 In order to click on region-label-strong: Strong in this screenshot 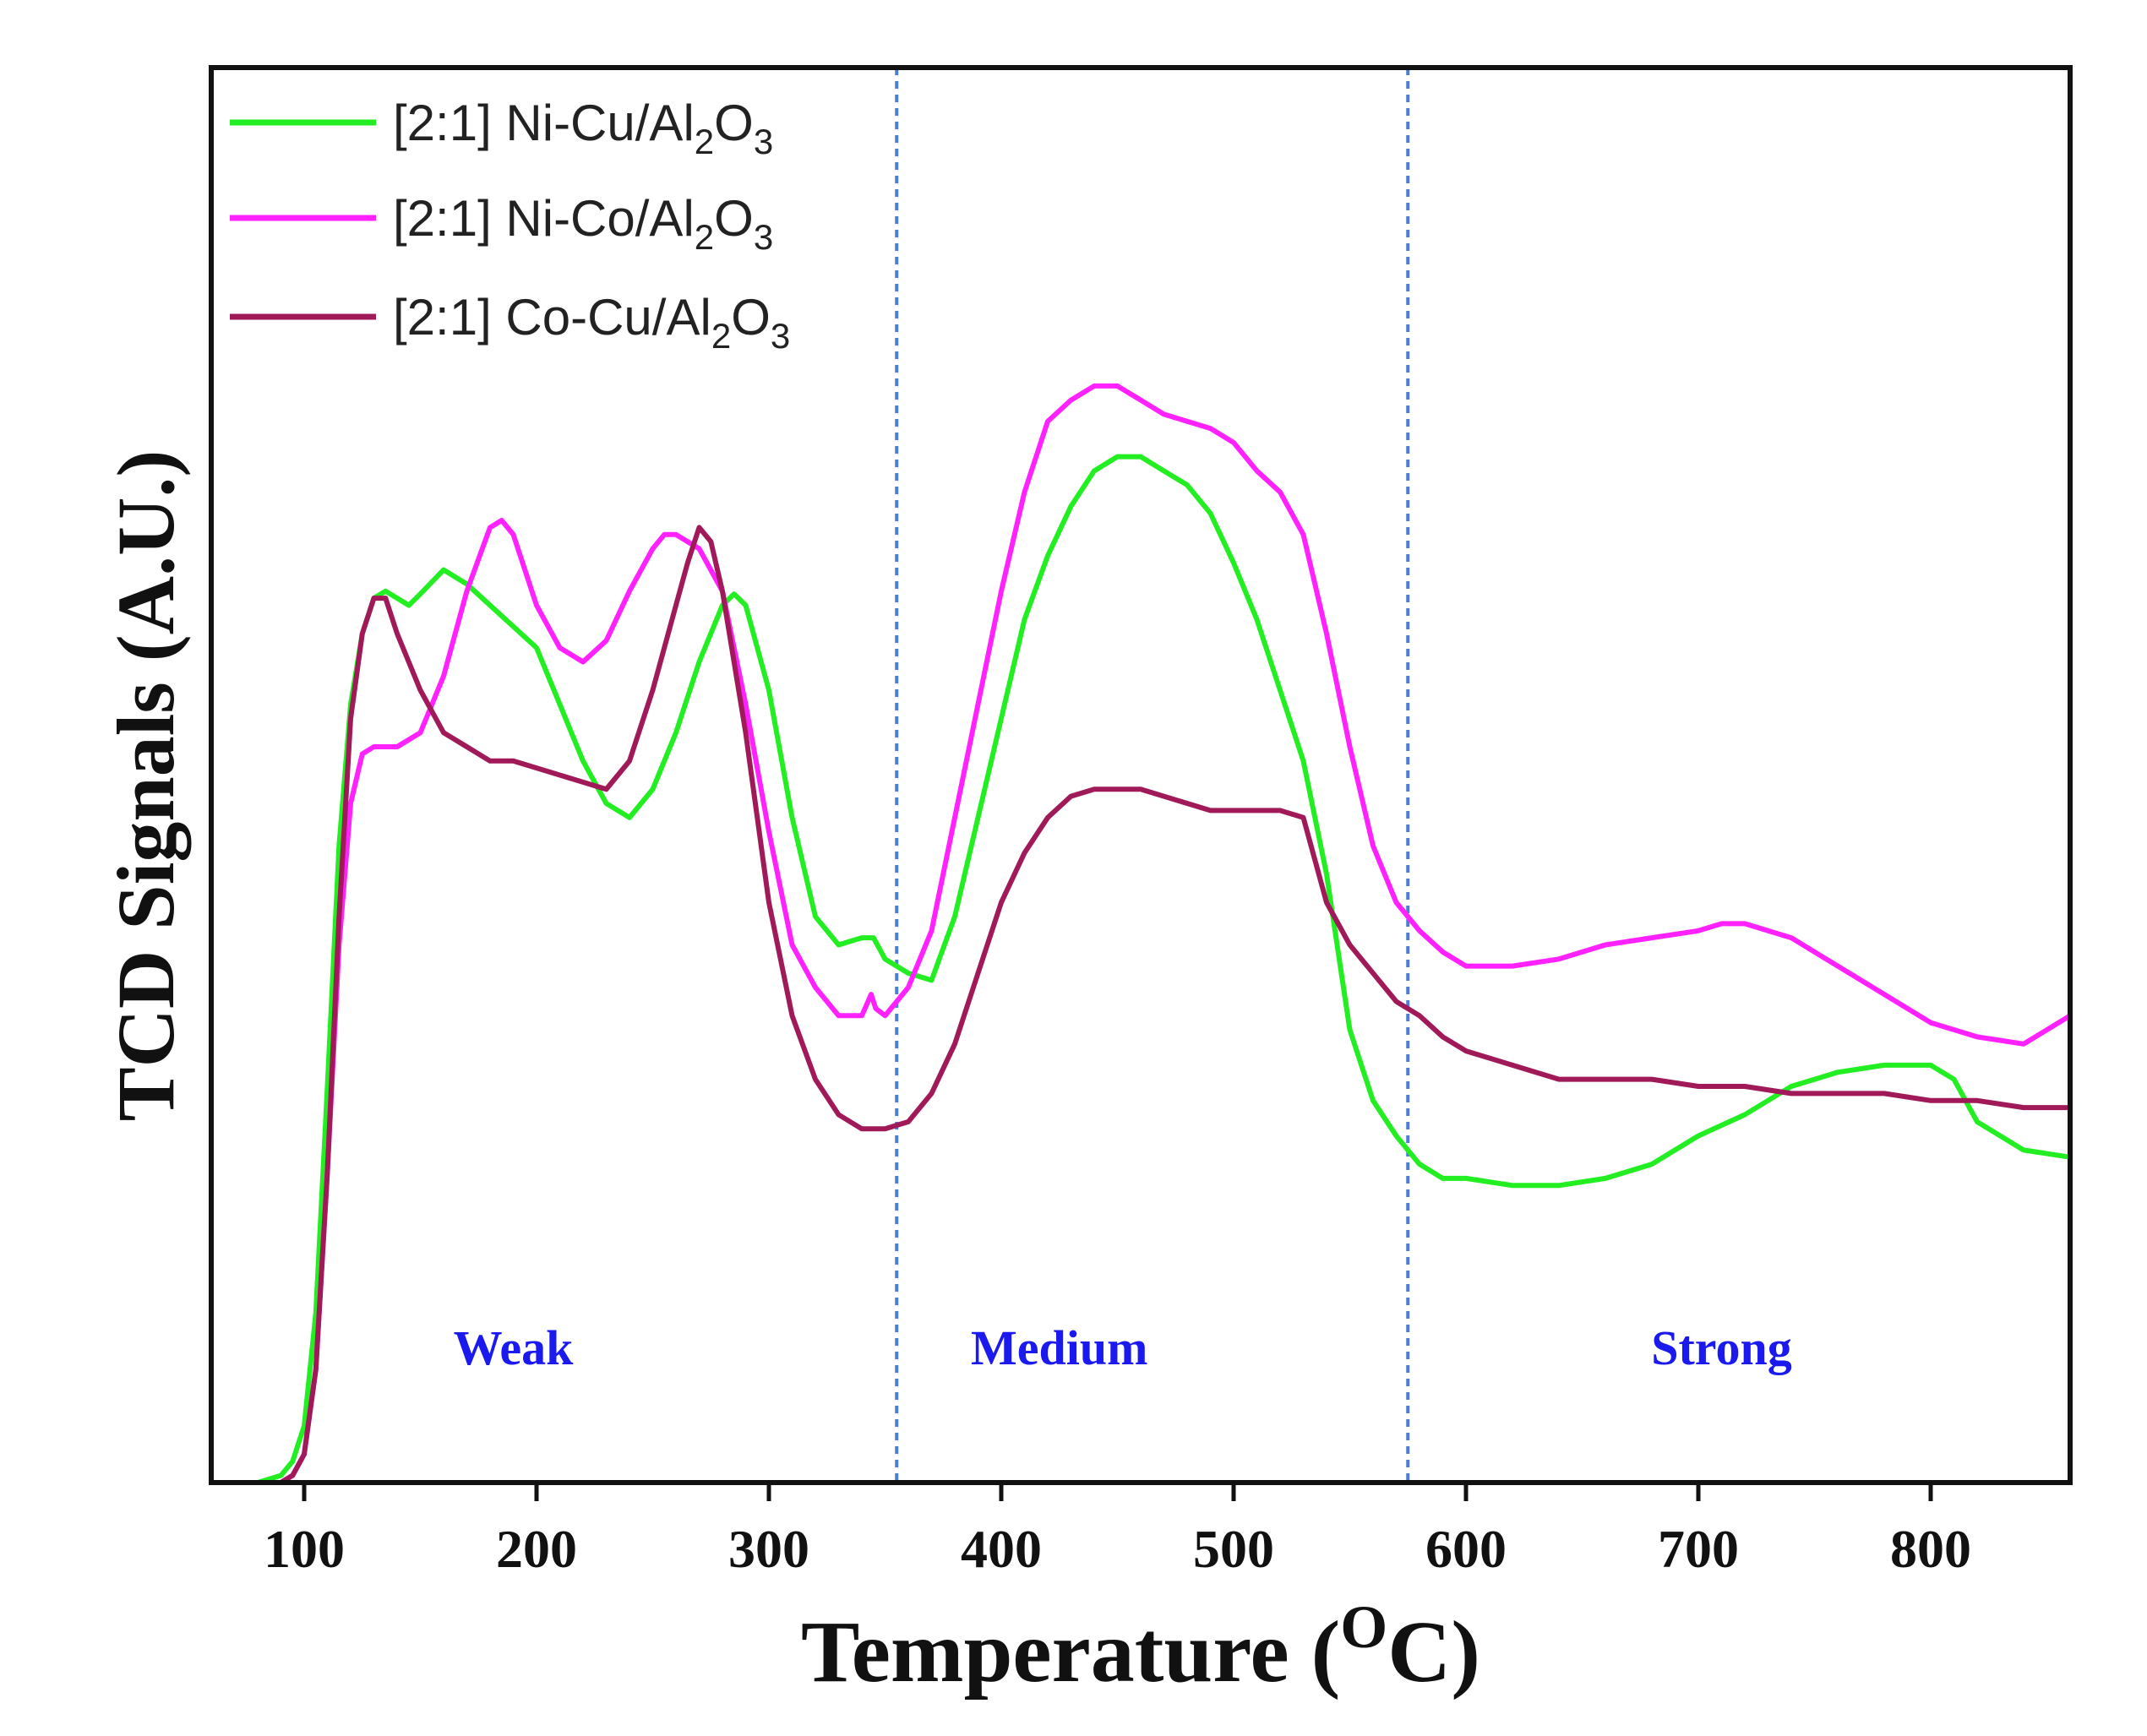, I will do `click(1721, 1347)`.